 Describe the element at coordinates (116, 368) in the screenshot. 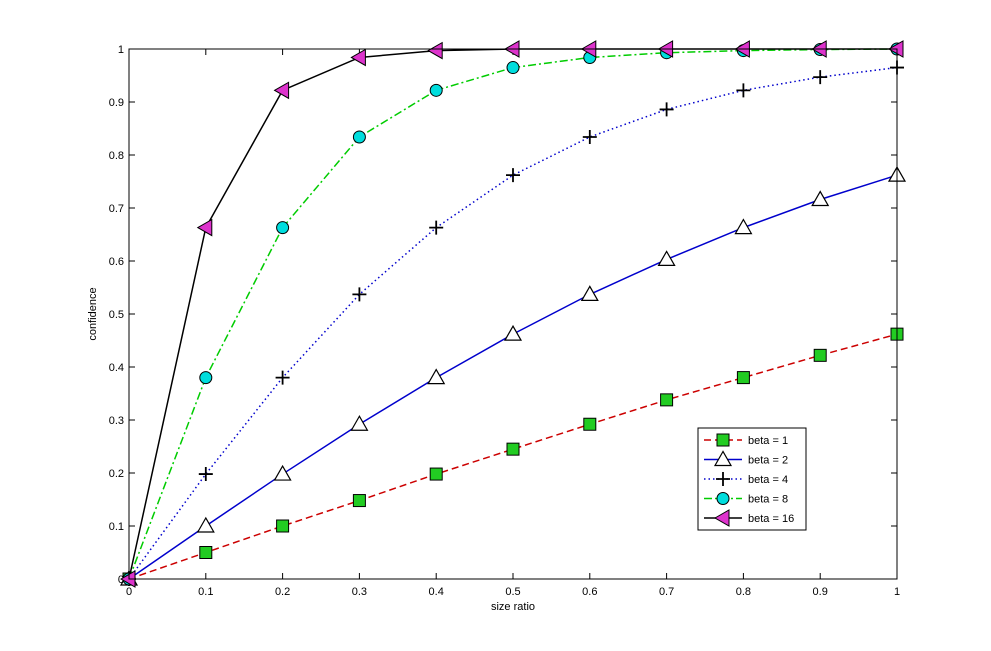

I see `y-tick-label: 0.4` at that location.